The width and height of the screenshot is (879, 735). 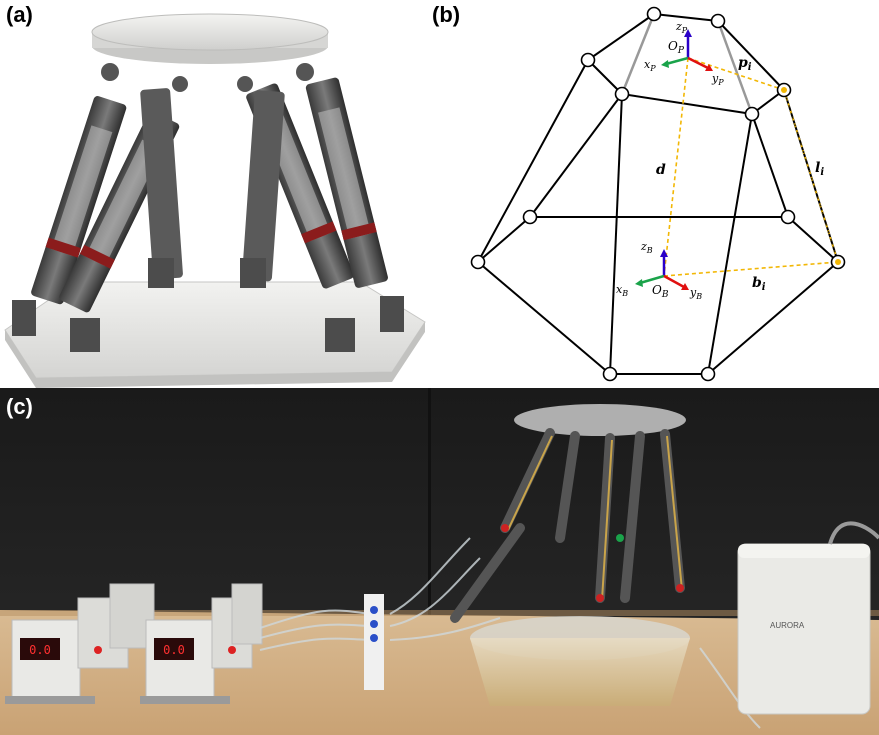 What do you see at coordinates (40, 650) in the screenshot?
I see `regulator-display-1: 0.0` at bounding box center [40, 650].